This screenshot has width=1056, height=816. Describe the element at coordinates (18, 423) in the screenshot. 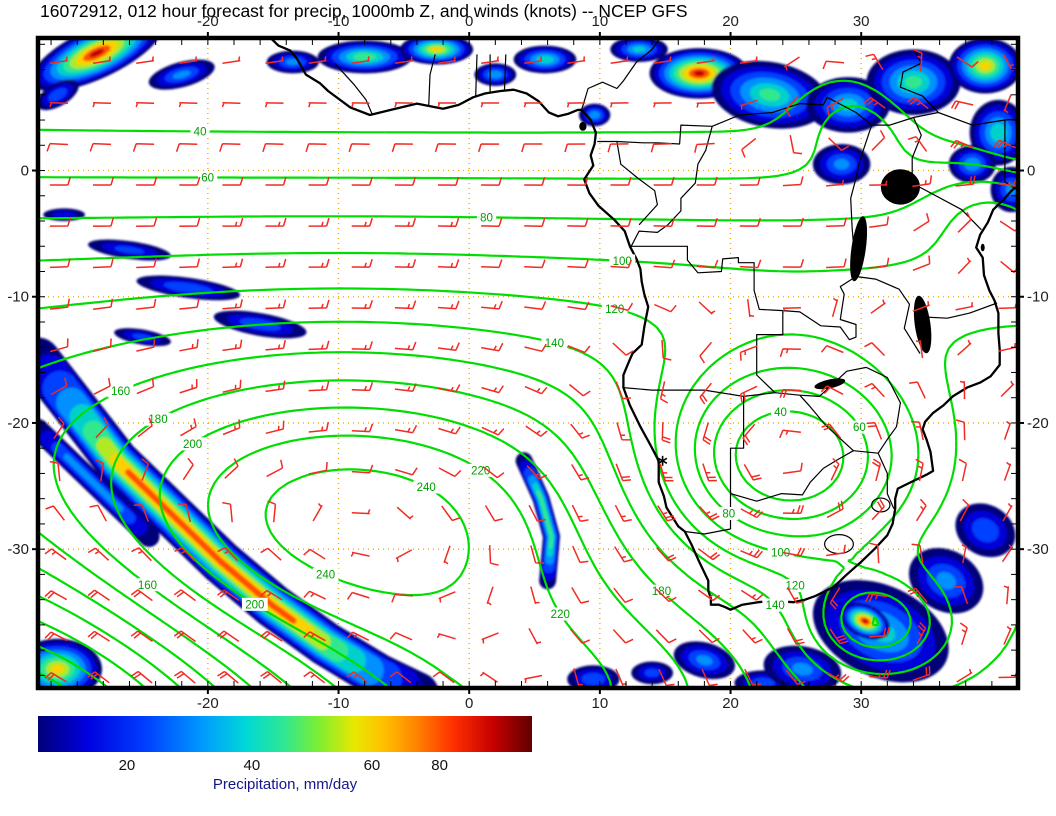

I see `lat-label-left: -20` at that location.